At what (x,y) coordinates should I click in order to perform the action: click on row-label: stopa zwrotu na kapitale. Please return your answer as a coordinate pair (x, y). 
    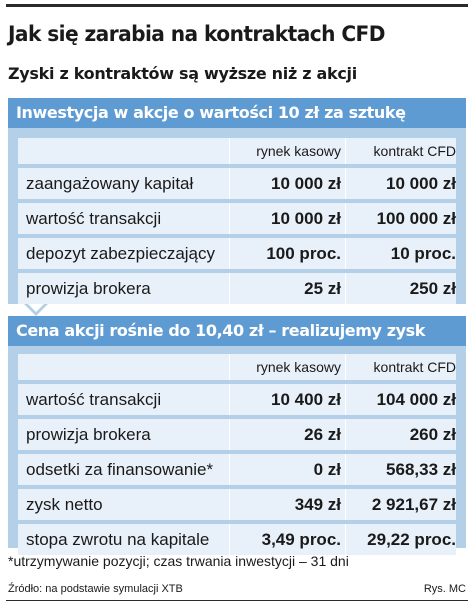
    Looking at the image, I should click on (118, 539).